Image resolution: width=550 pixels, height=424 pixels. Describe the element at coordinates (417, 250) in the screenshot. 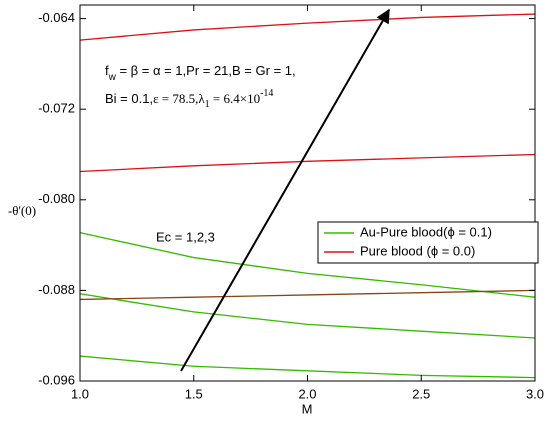

I see `legend-label: Pure blood (ϕ = 0.0)` at that location.